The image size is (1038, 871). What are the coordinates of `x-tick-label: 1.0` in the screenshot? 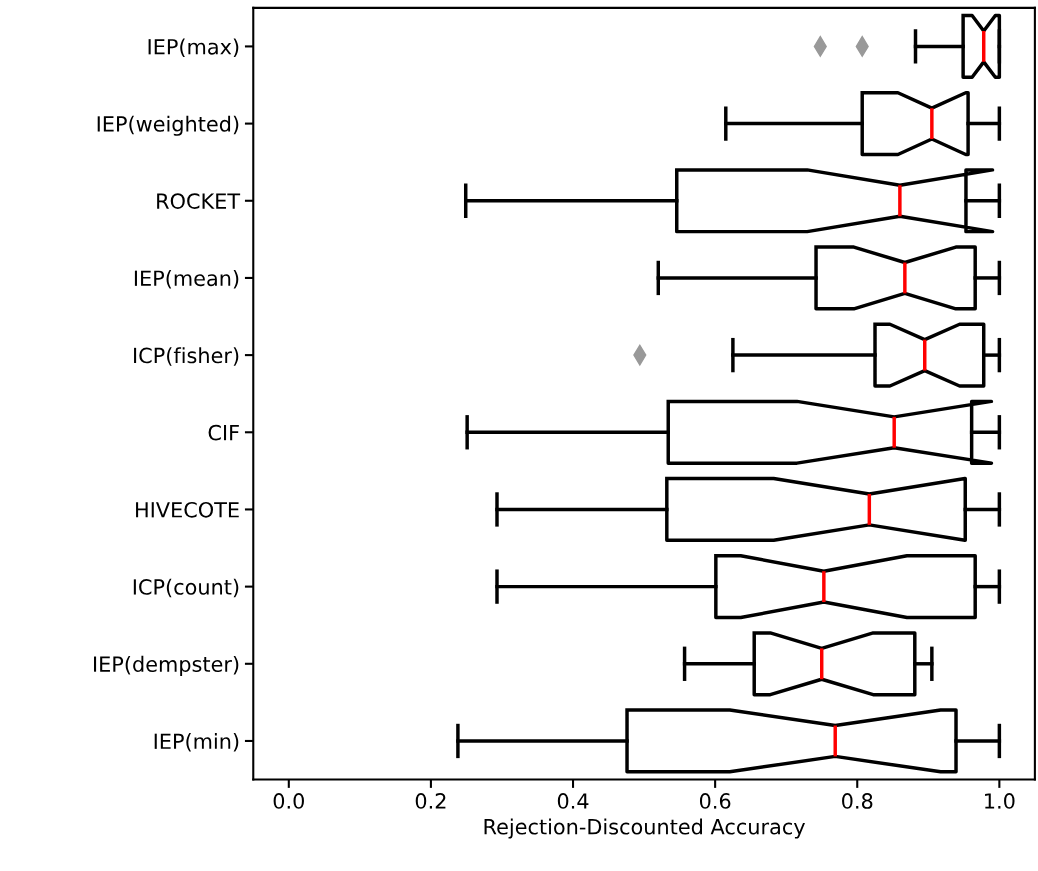 It's located at (1000, 801).